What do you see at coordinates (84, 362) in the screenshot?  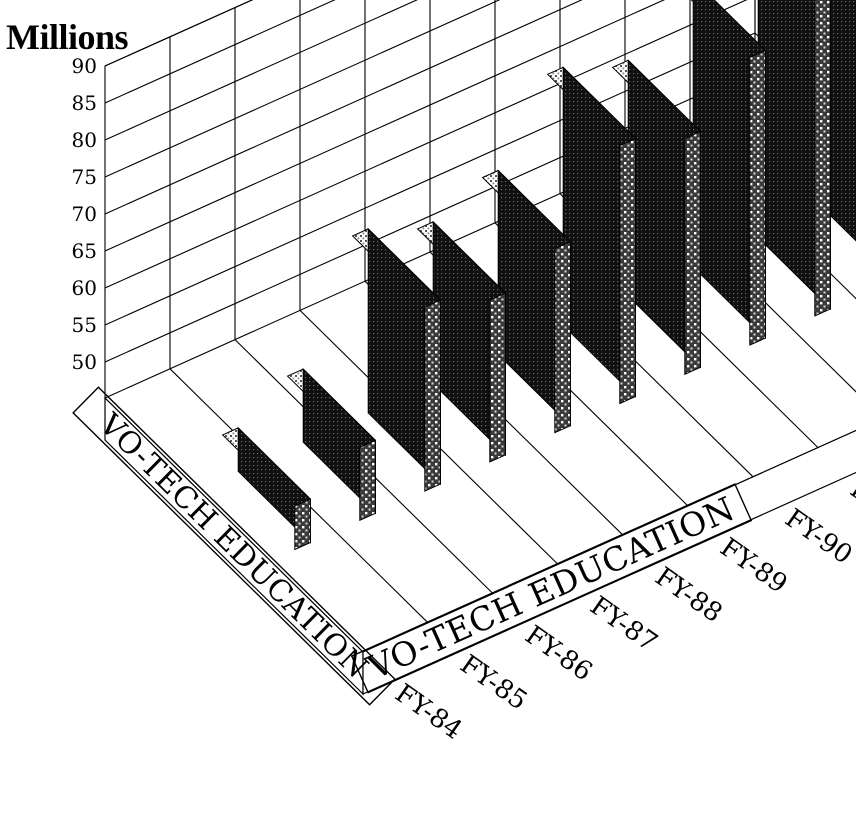 I see `y-tick-label-left: 50` at bounding box center [84, 362].